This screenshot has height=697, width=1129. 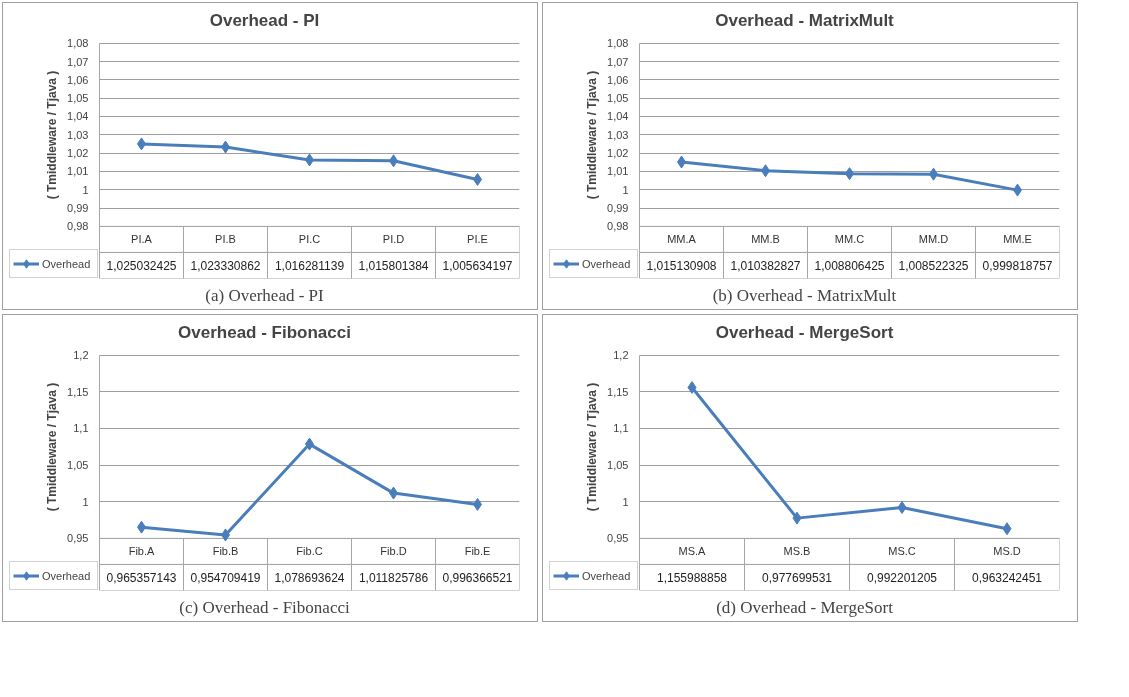 What do you see at coordinates (309, 265) in the screenshot?
I see `data-label: 1,016281139` at bounding box center [309, 265].